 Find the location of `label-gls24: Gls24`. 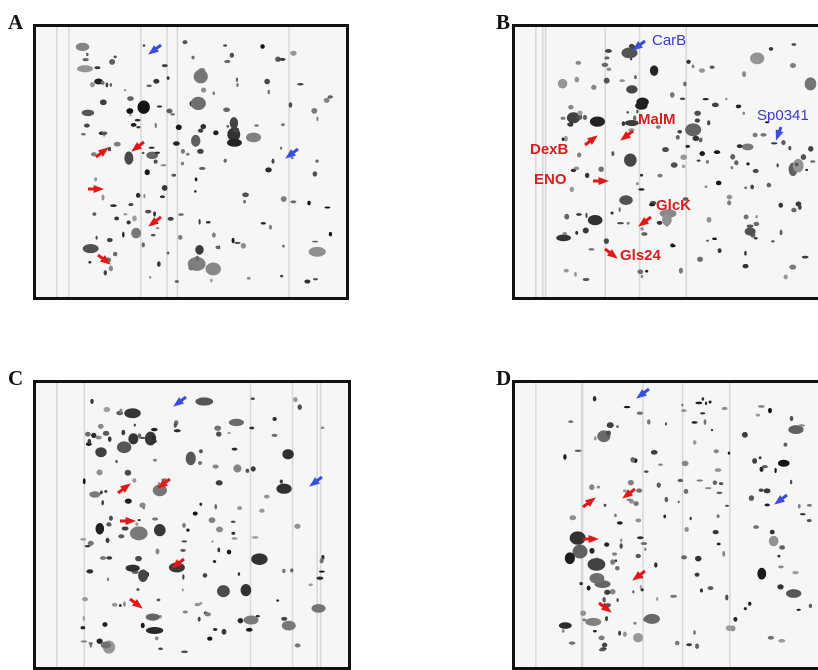

label-gls24: Gls24 is located at coordinates (640, 255).